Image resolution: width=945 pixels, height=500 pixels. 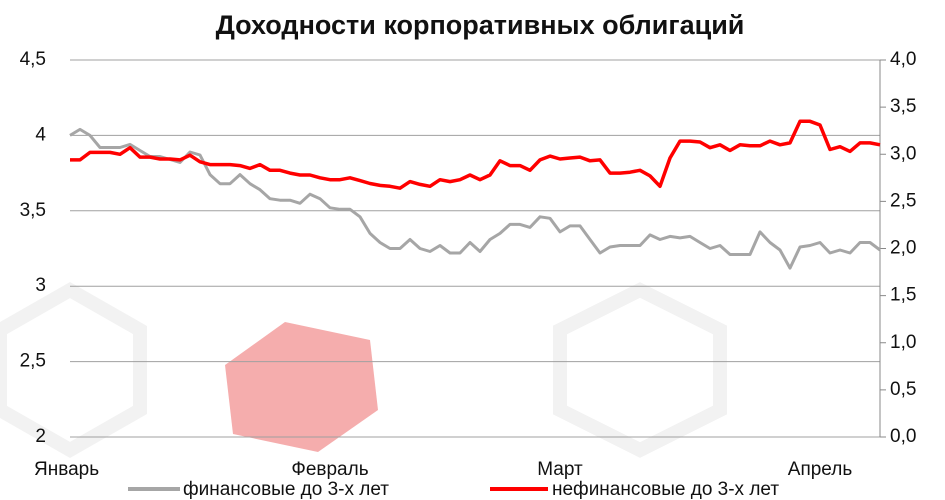 I want to click on y2-tick-label: 0,0, so click(x=903, y=436).